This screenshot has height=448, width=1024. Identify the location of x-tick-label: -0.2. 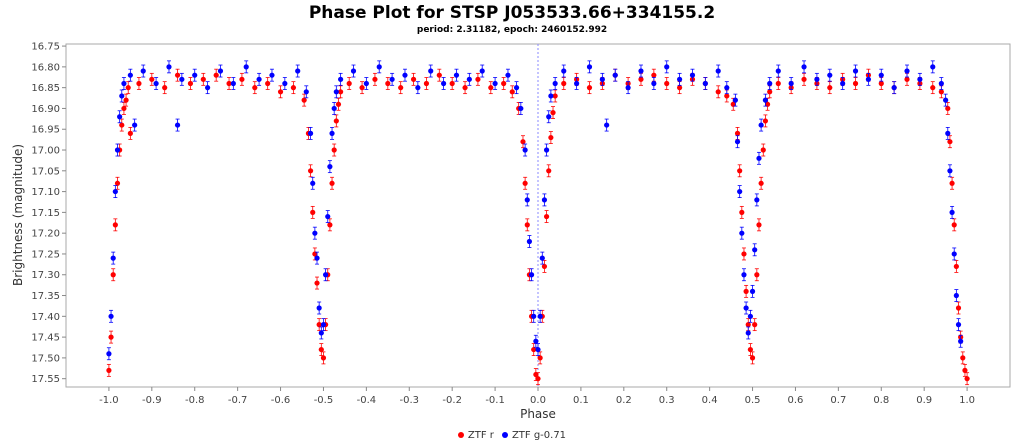
(452, 400).